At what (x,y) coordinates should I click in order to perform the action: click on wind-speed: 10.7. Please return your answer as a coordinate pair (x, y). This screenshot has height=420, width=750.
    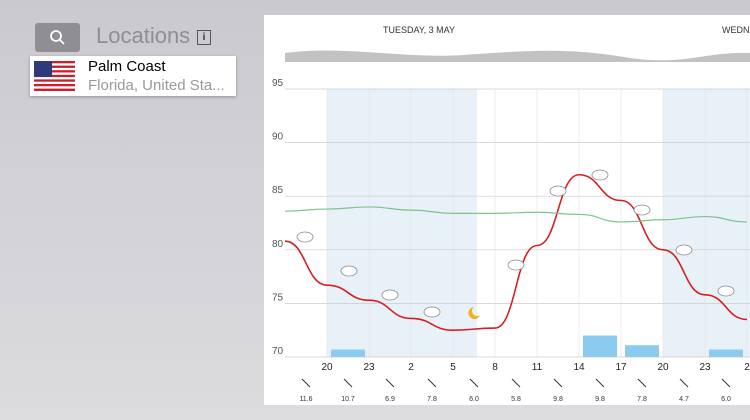
    Looking at the image, I should click on (348, 399).